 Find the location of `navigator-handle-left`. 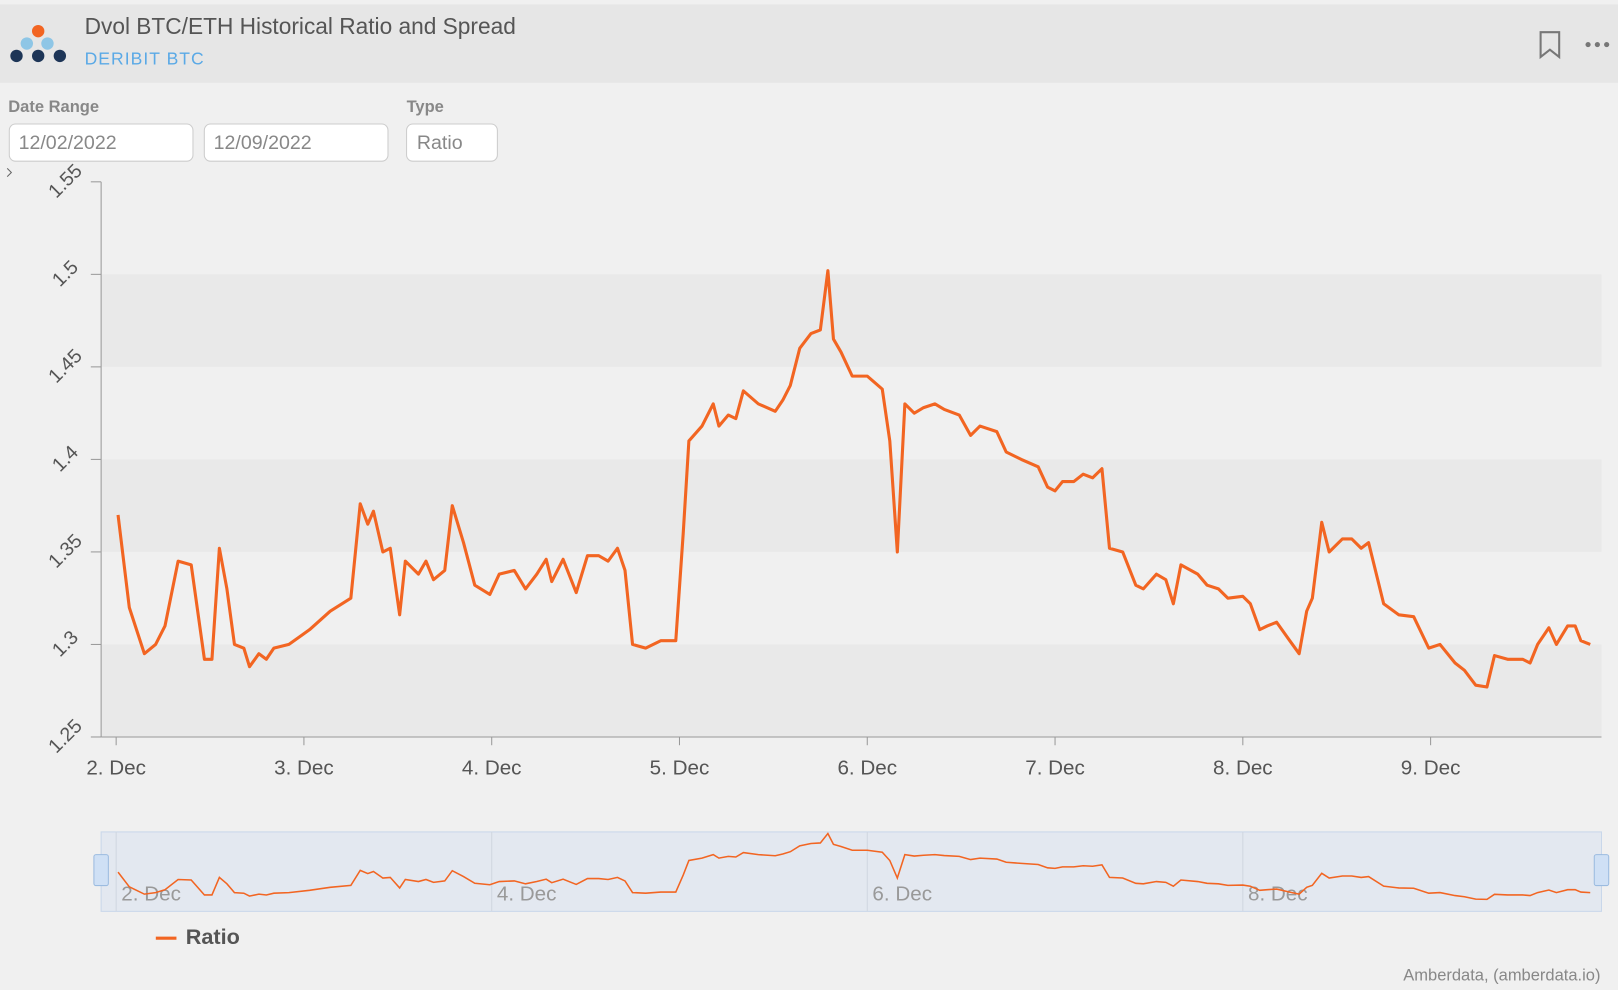

navigator-handle-left is located at coordinates (101, 870).